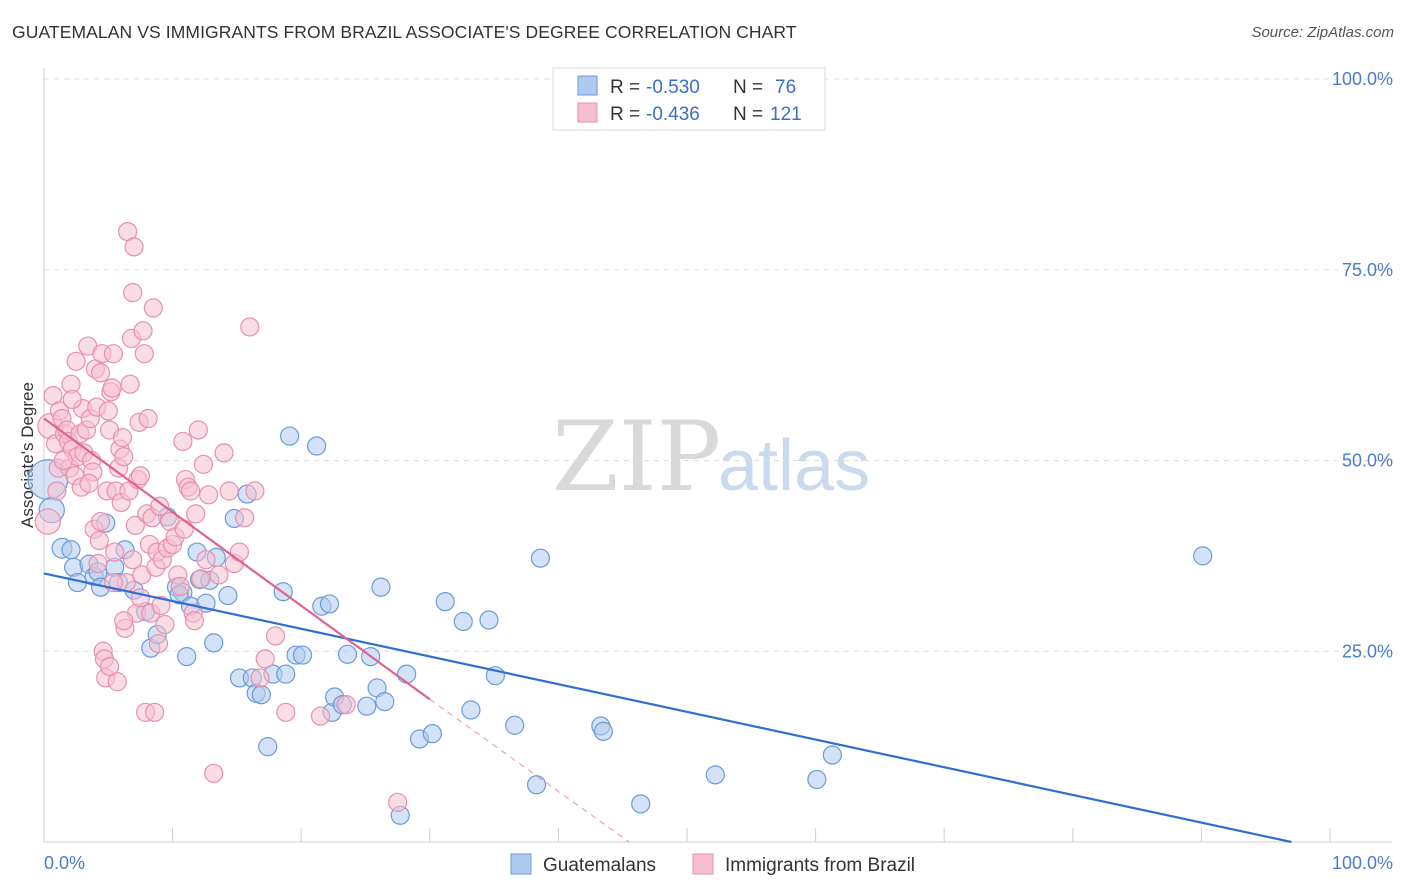 Image resolution: width=1406 pixels, height=892 pixels. I want to click on bottom-legend-swatch-brazil, so click(703, 864).